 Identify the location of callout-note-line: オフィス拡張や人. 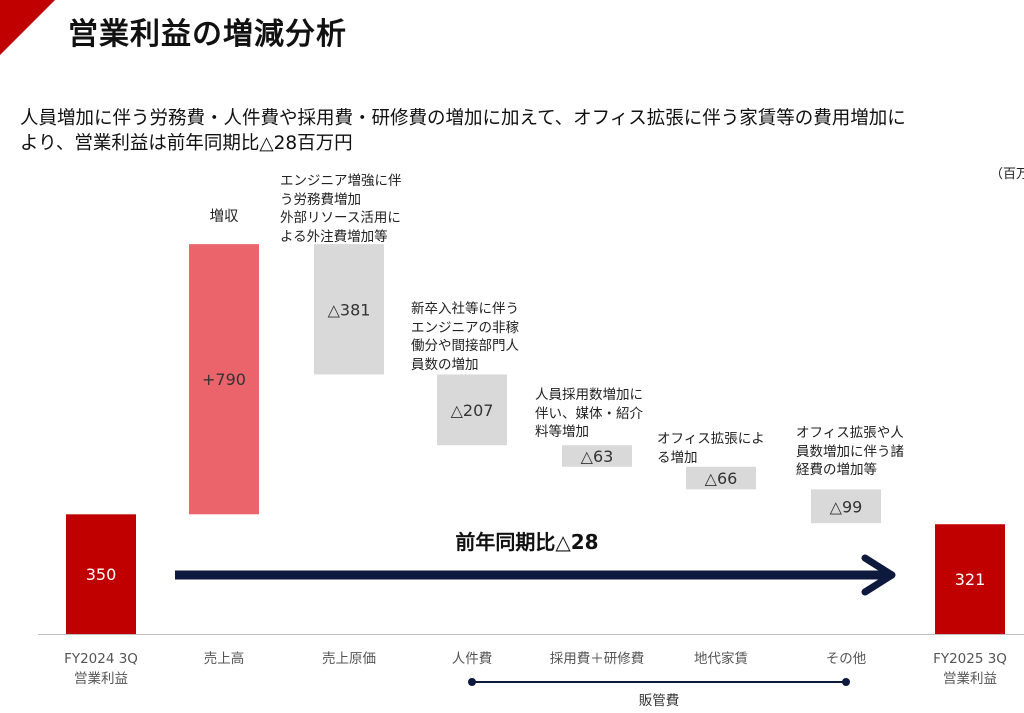
(850, 433).